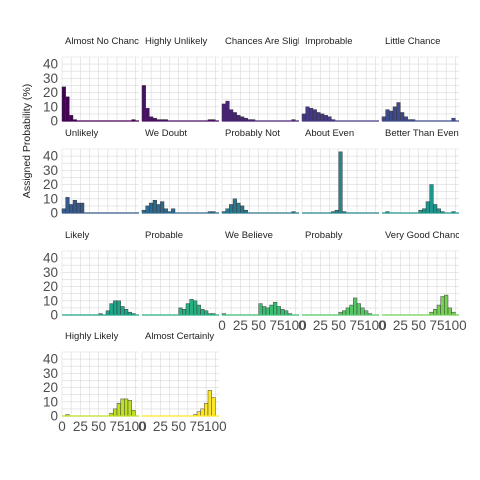 The height and width of the screenshot is (480, 480). What do you see at coordinates (104, 41) in the screenshot?
I see `facet-title: Almost No Chance` at bounding box center [104, 41].